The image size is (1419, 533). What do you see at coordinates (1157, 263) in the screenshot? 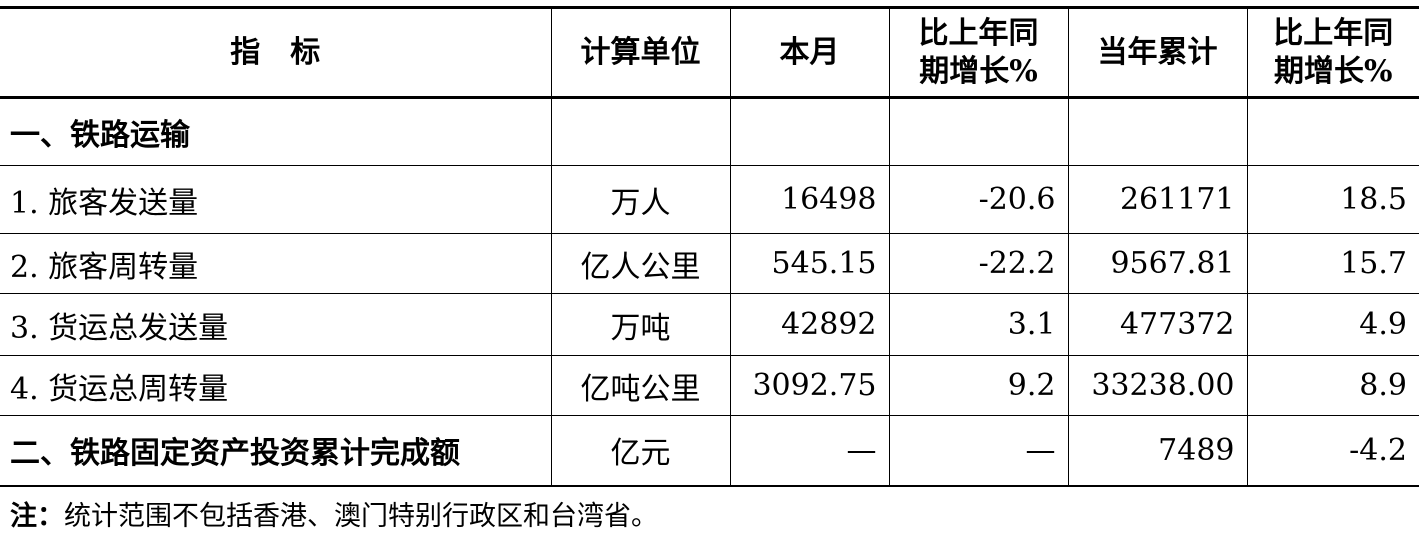
I see `ytd-value: 9567.81` at bounding box center [1157, 263].